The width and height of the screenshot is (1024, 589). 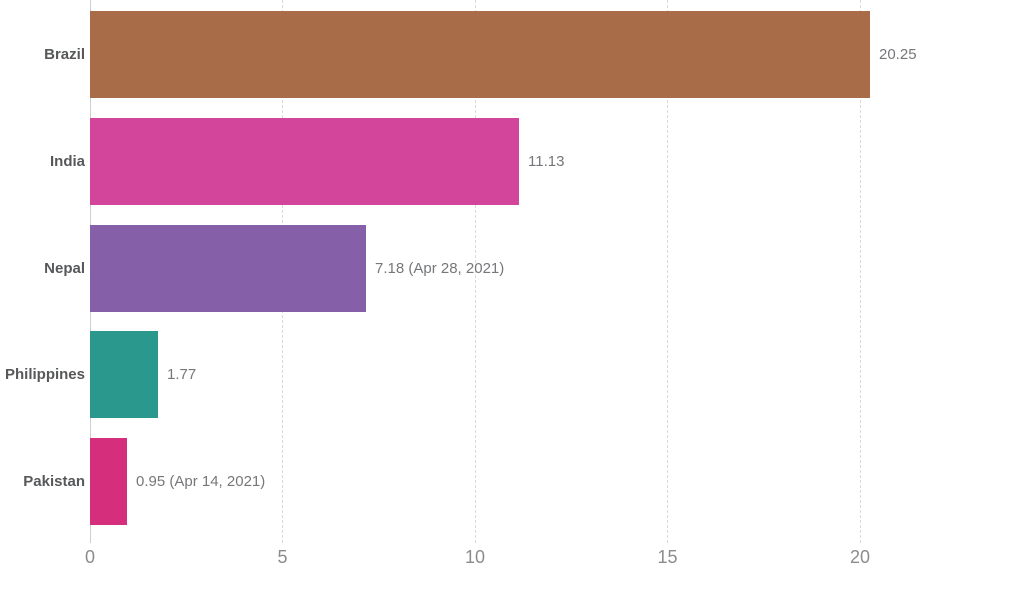 What do you see at coordinates (54, 481) in the screenshot?
I see `category-label-pakistan: Pakistan` at bounding box center [54, 481].